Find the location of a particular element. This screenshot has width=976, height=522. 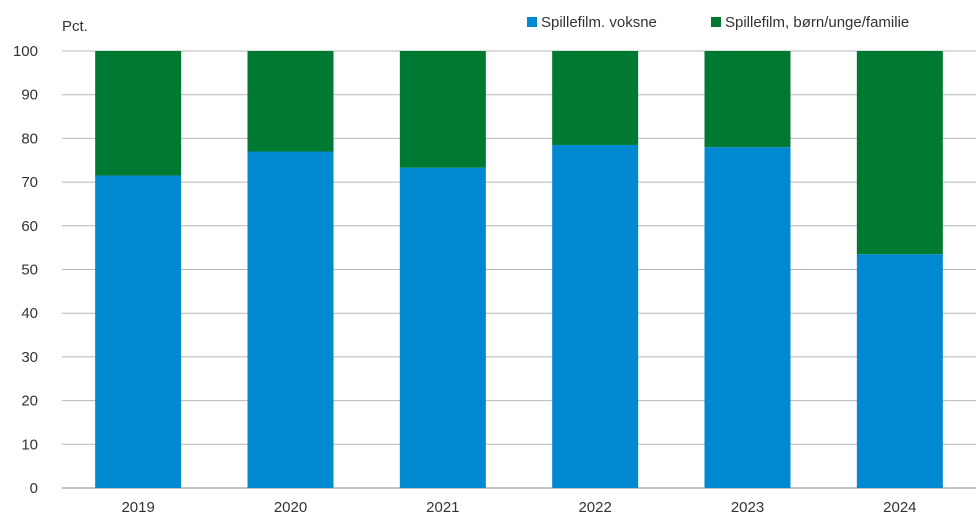

y-tick-label: 50 is located at coordinates (29, 270).